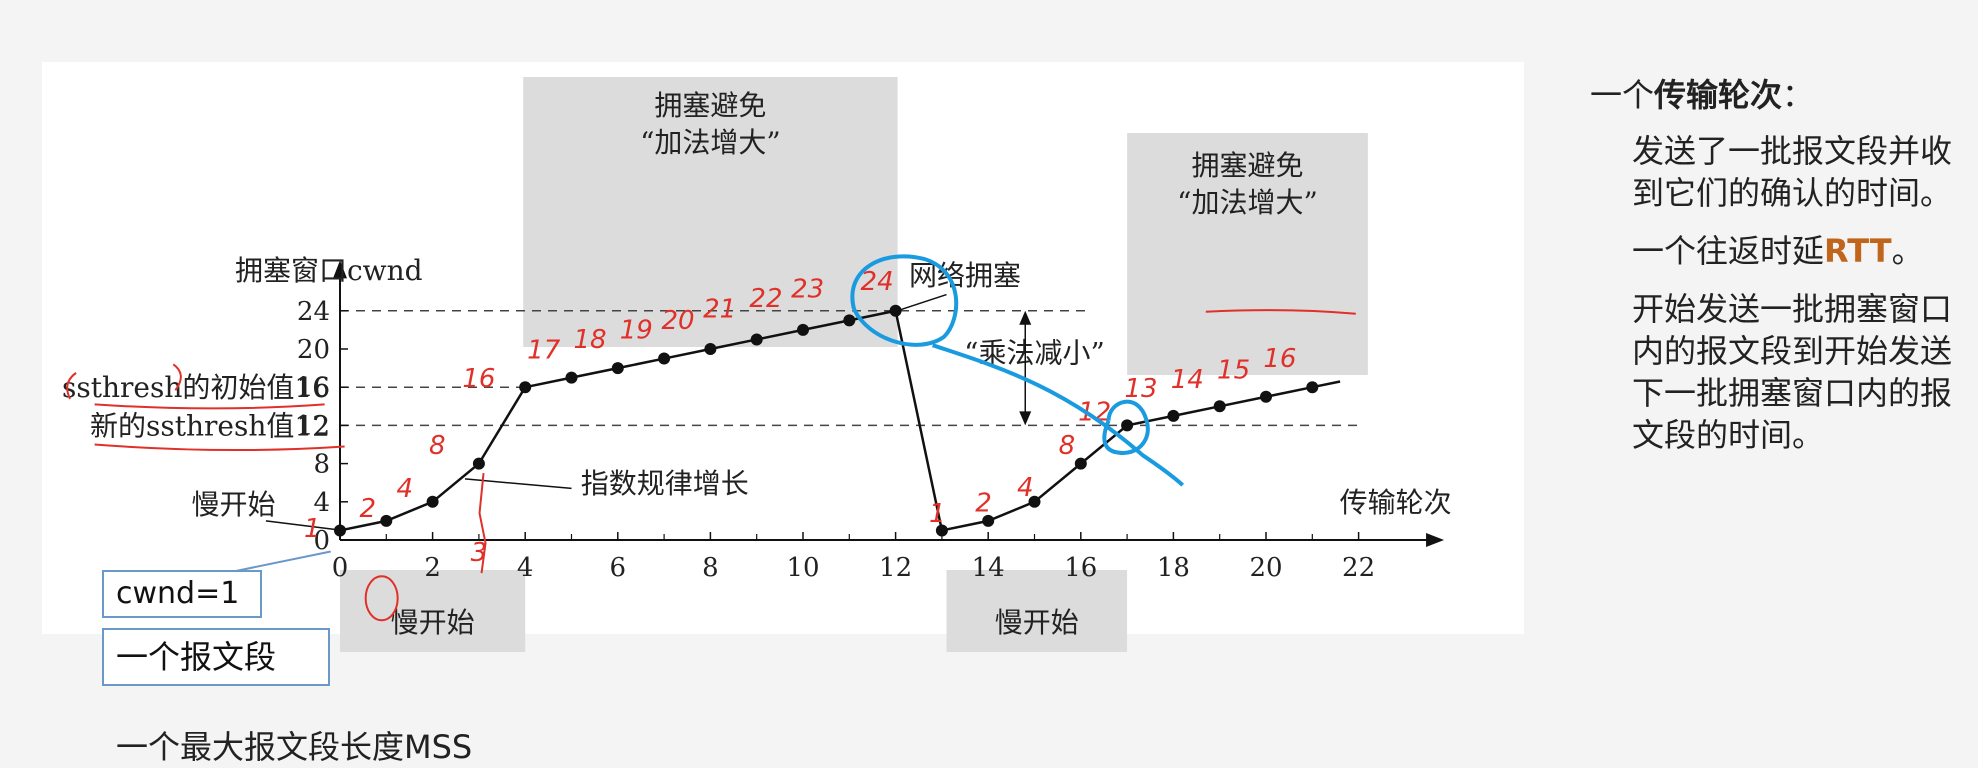 This screenshot has width=1978, height=768. What do you see at coordinates (1792, 372) in the screenshot?
I see `explanation-p3: 开始发送一批拥塞窗口内的报文段到开始发送下一批拥塞窗口内的报文段的时间。` at bounding box center [1792, 372].